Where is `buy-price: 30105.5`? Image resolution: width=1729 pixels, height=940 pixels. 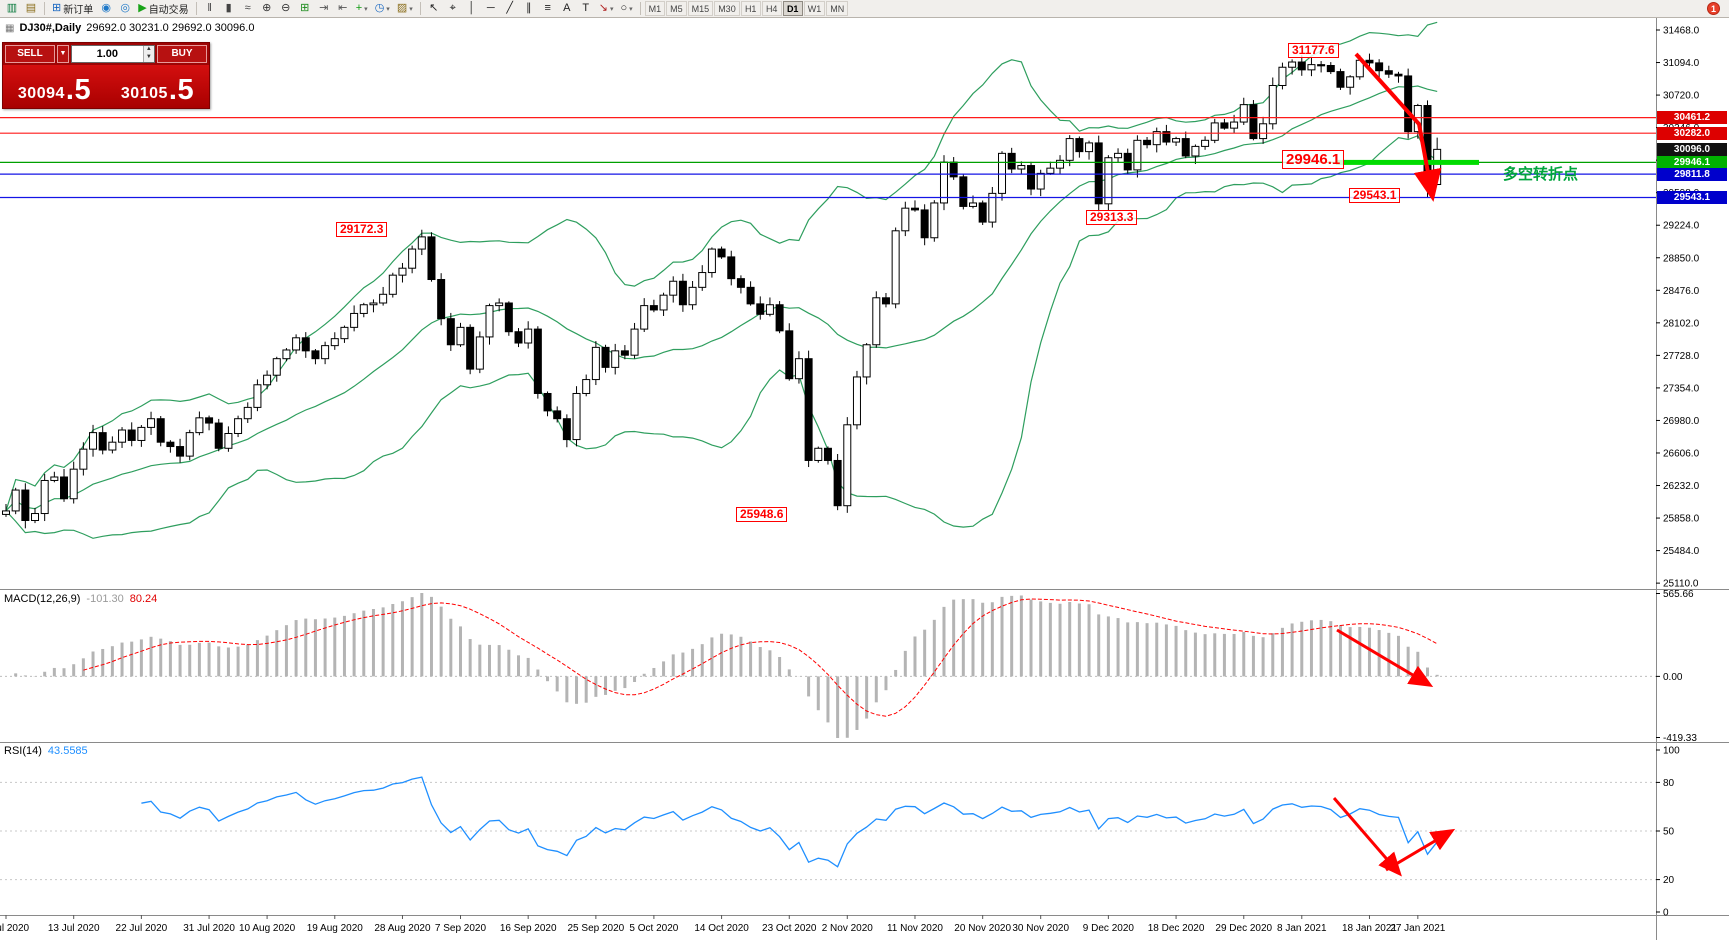 buy-price: 30105.5 is located at coordinates (157, 86).